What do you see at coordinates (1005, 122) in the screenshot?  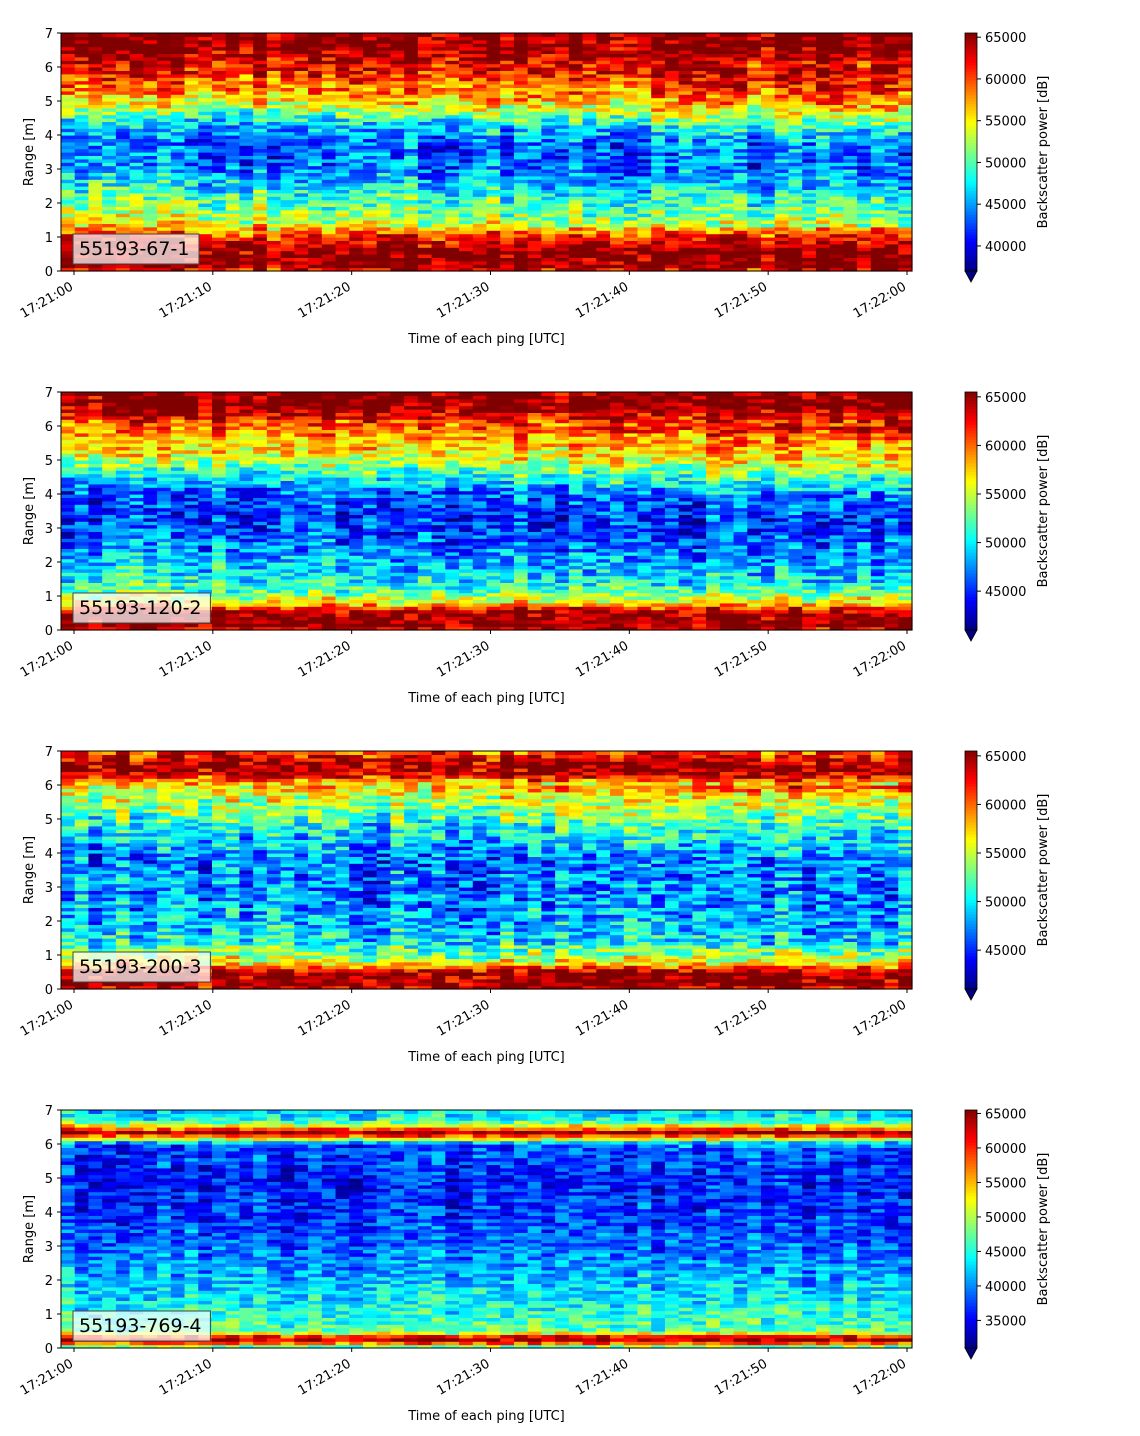 I see `colorbar-tick-label: 55000` at bounding box center [1005, 122].